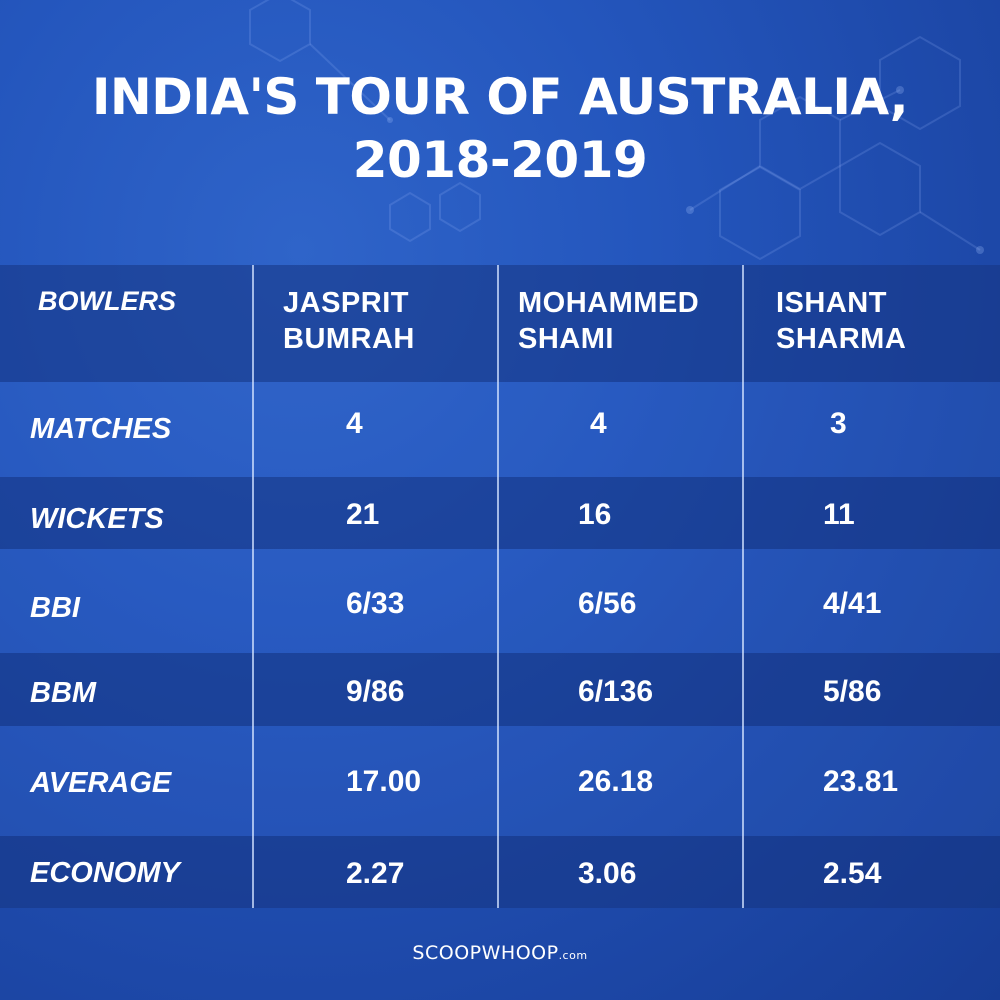  What do you see at coordinates (500, 513) in the screenshot?
I see `table-row-wickets: WICKETS 21 16 11` at bounding box center [500, 513].